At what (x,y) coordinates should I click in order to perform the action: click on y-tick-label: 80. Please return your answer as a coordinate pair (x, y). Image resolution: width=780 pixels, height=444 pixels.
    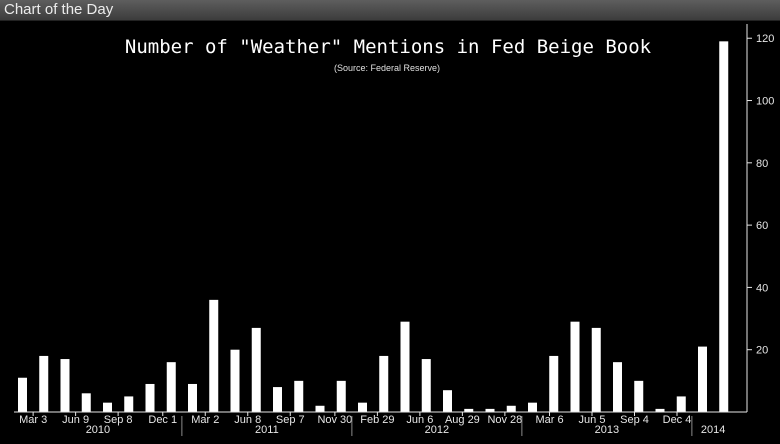
    Looking at the image, I should click on (762, 164).